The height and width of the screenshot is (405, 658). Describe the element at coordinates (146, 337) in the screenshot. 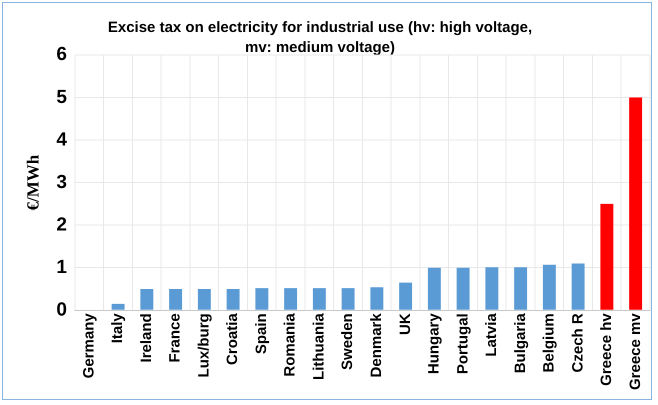

I see `x-tick-label: Ireland` at that location.